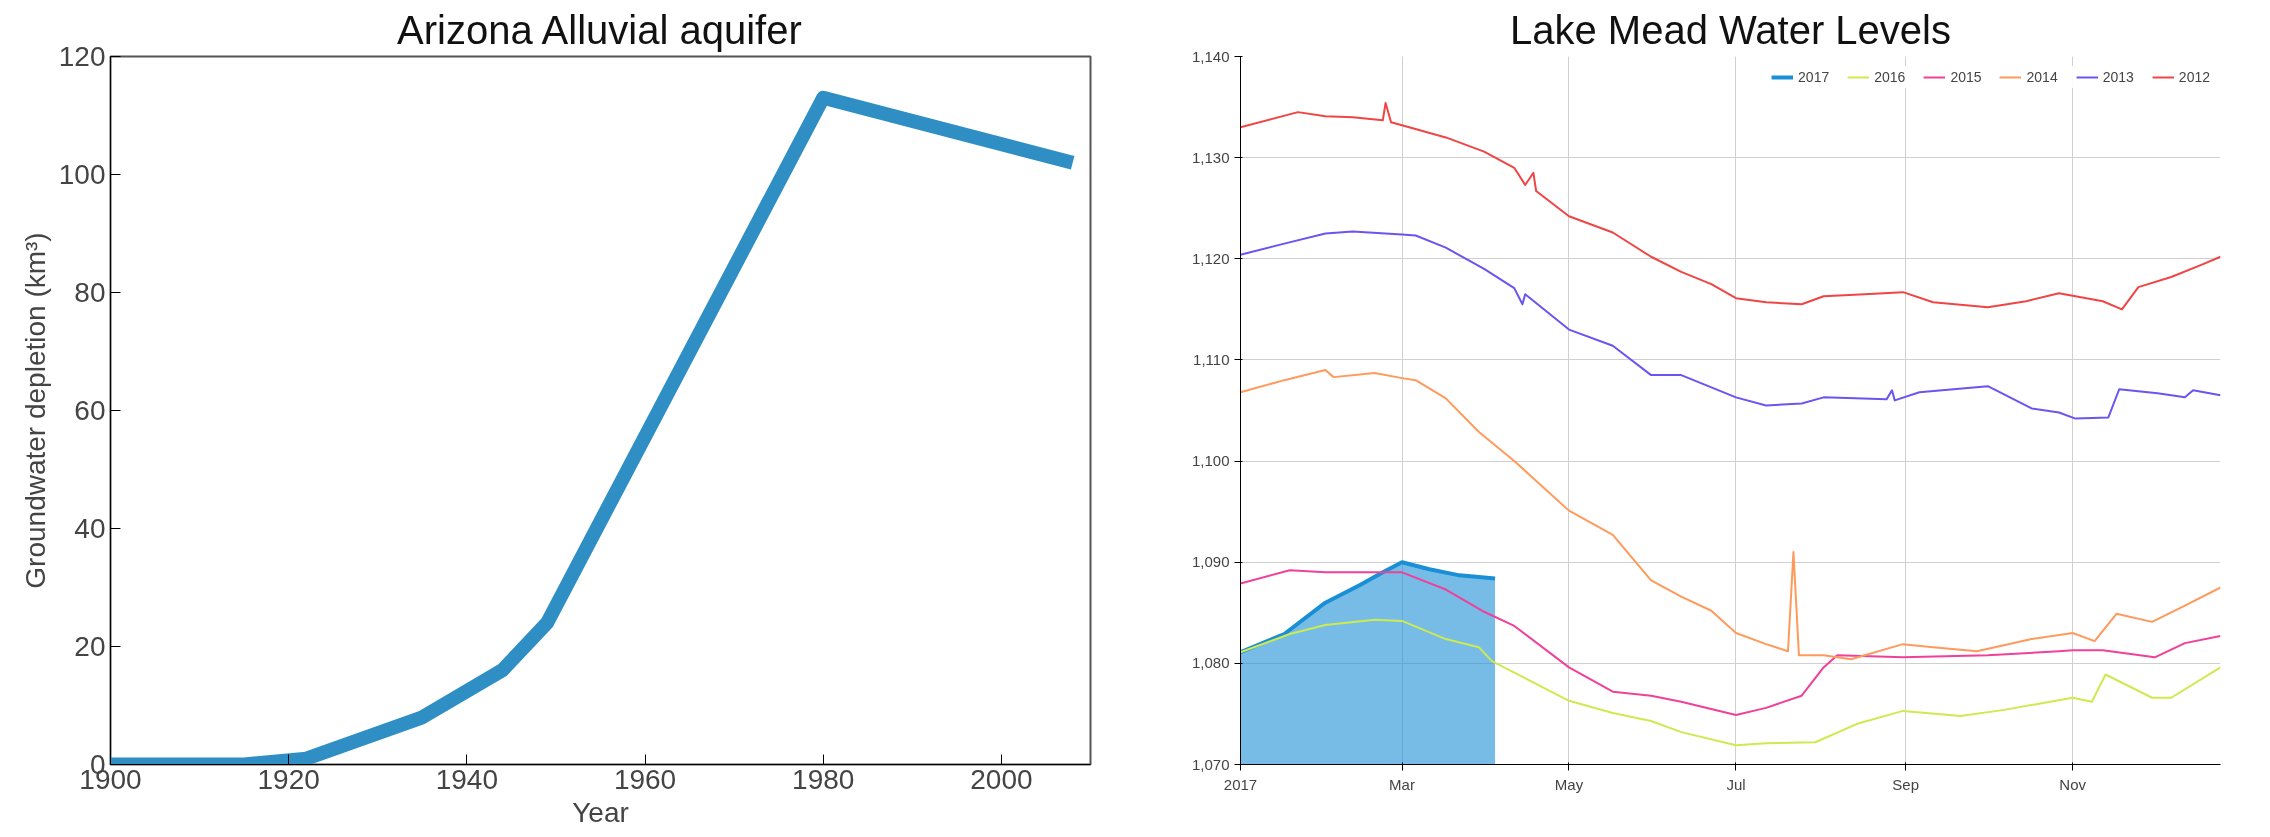  I want to click on x-axis-title: Year, so click(600, 812).